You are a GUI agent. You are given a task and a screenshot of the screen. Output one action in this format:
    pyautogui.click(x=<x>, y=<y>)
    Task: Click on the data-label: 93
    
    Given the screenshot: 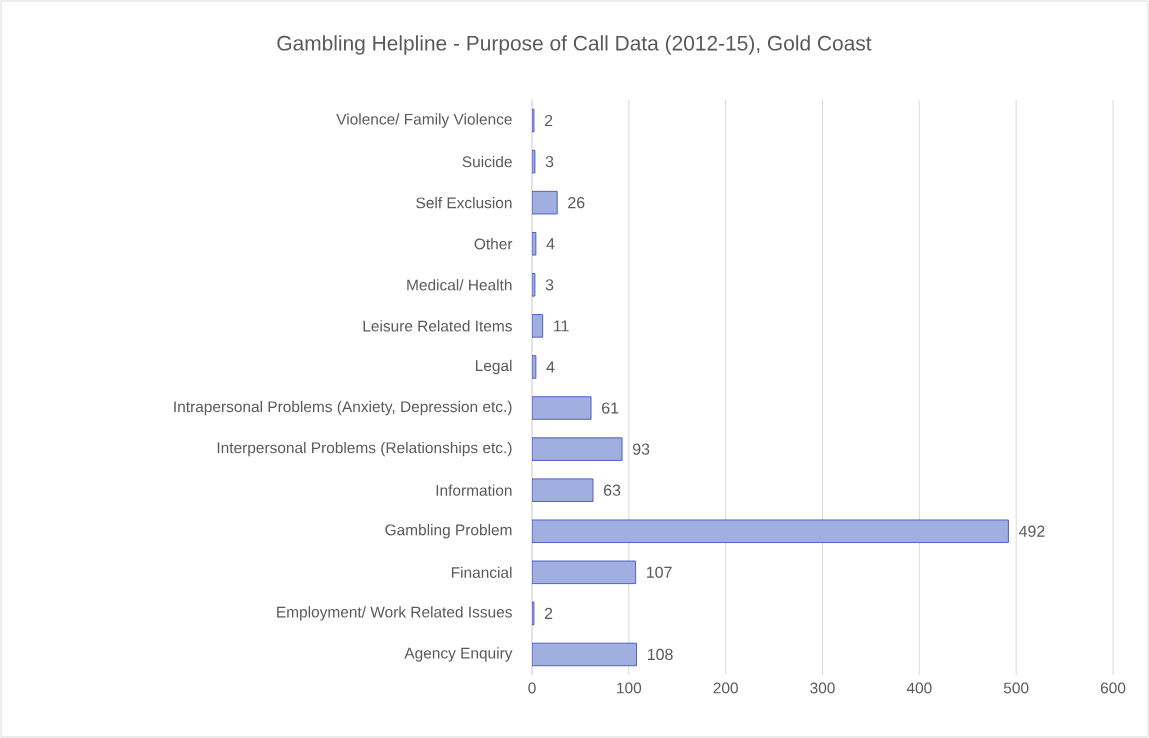 What is the action you would take?
    pyautogui.click(x=641, y=449)
    